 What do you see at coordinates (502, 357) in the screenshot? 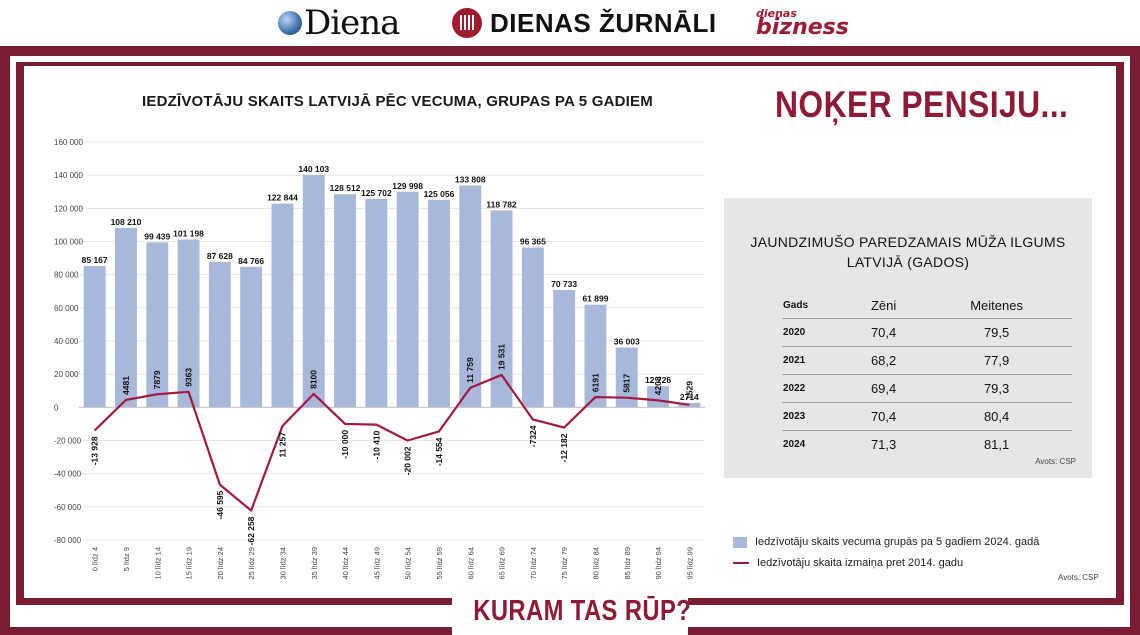
I see `change-value-label: 19 531` at bounding box center [502, 357].